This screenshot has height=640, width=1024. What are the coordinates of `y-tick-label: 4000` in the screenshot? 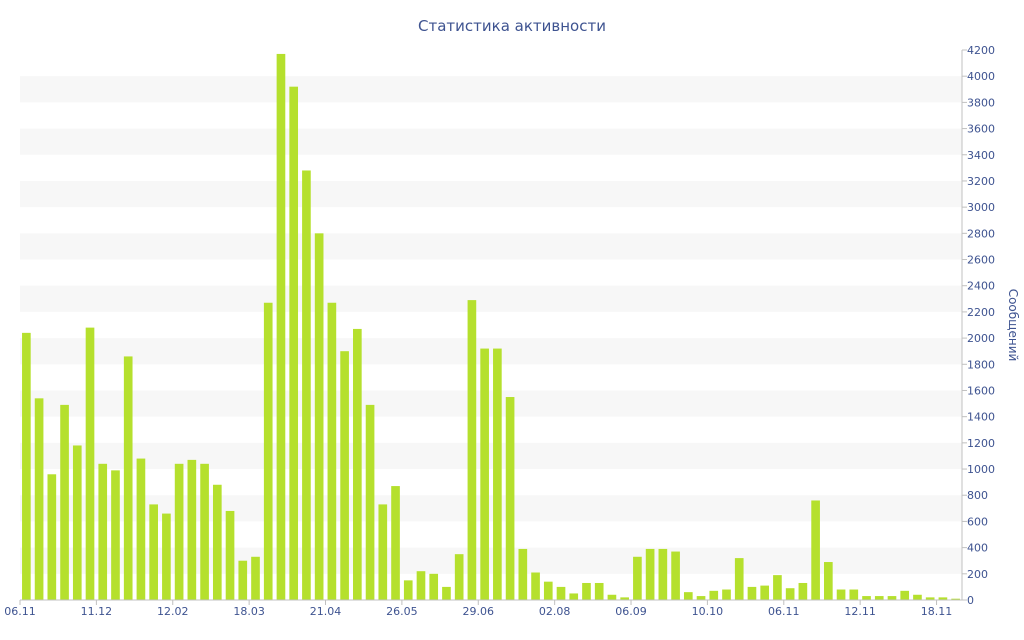 It's located at (981, 76).